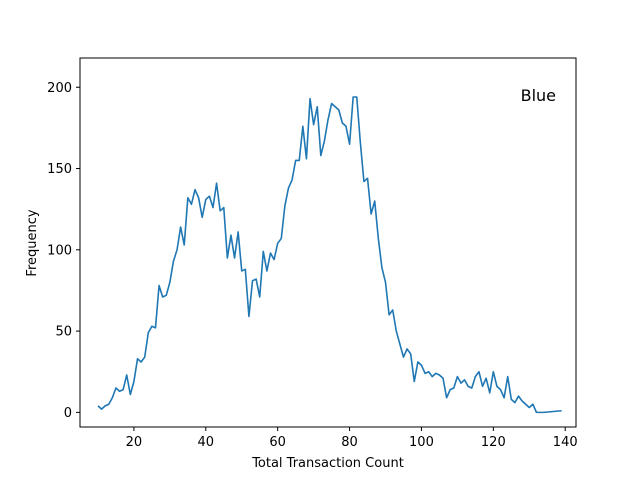 The image size is (640, 480). I want to click on y-tick-label: 50, so click(63, 332).